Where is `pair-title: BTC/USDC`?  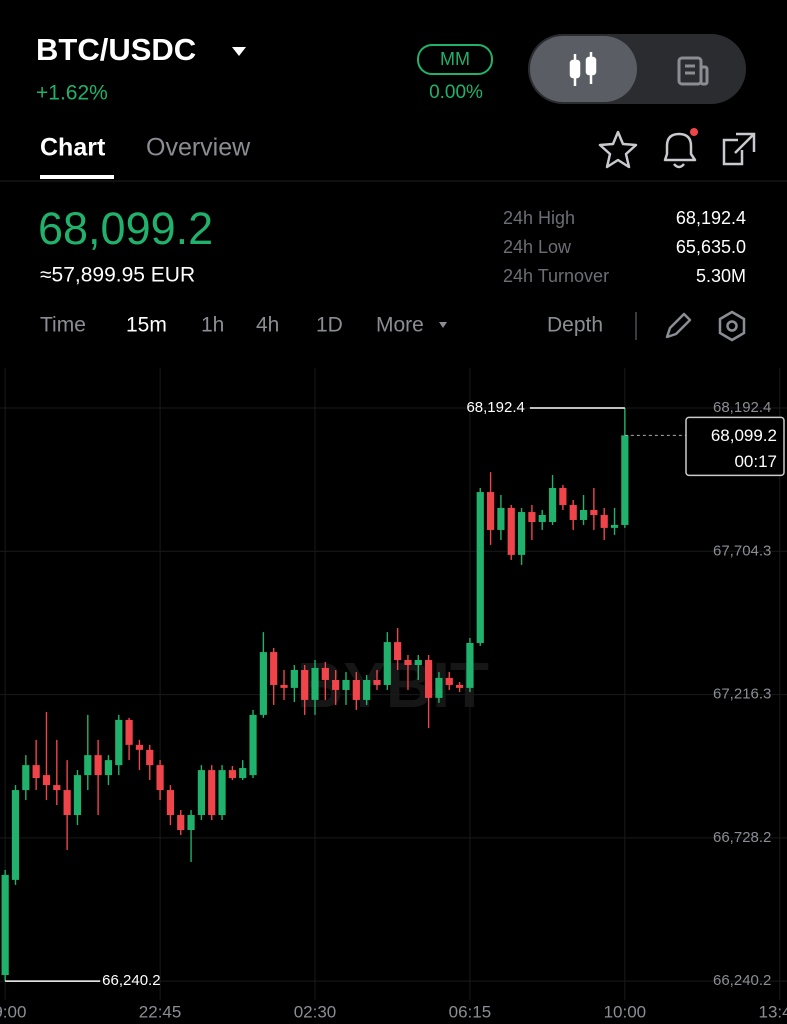 pair-title: BTC/USDC is located at coordinates (116, 49).